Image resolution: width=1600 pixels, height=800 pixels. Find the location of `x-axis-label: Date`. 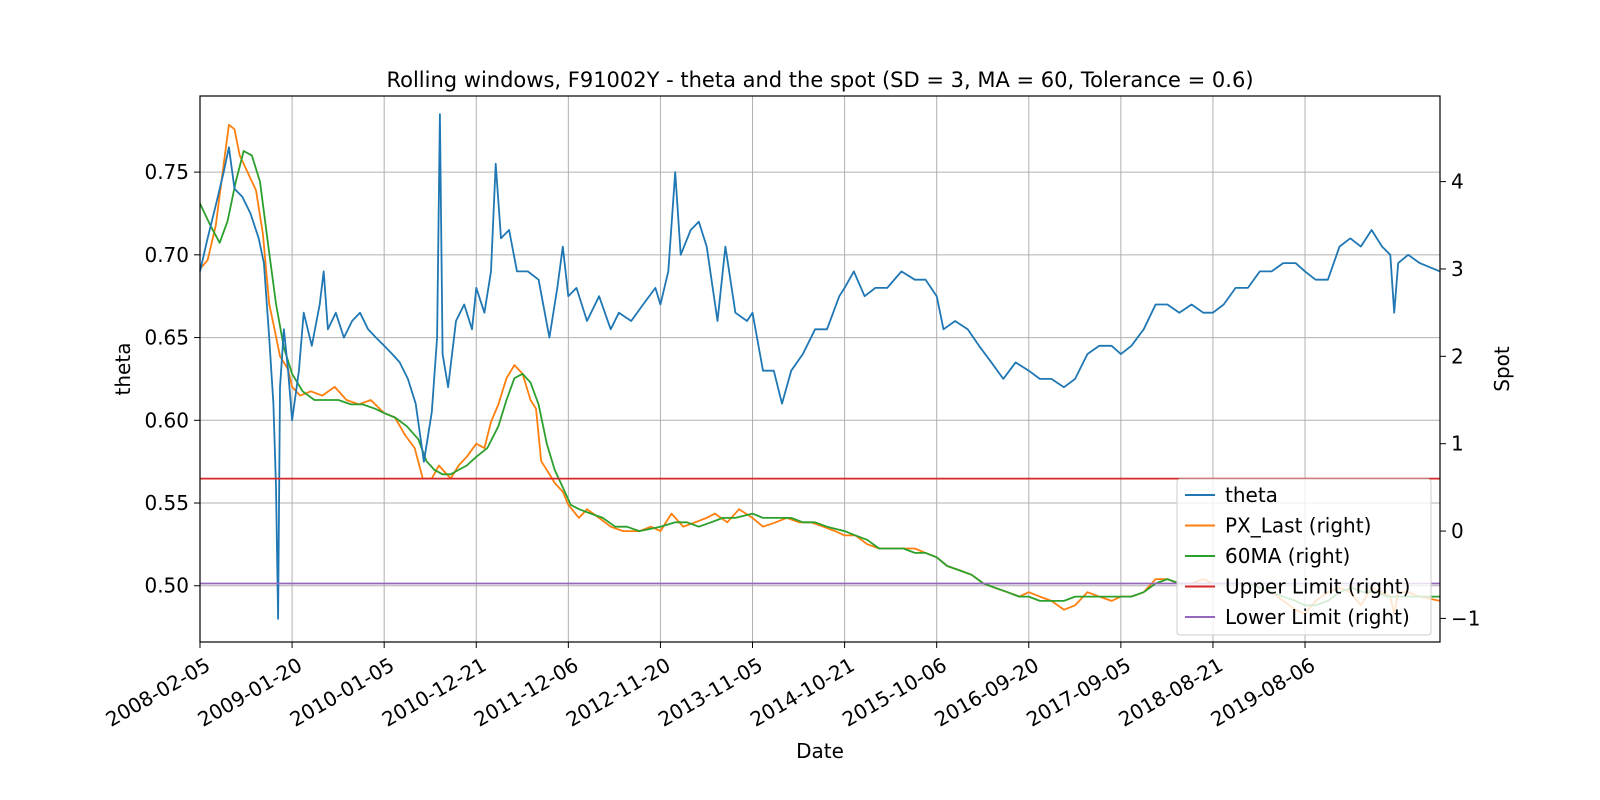

x-axis-label: Date is located at coordinates (820, 751).